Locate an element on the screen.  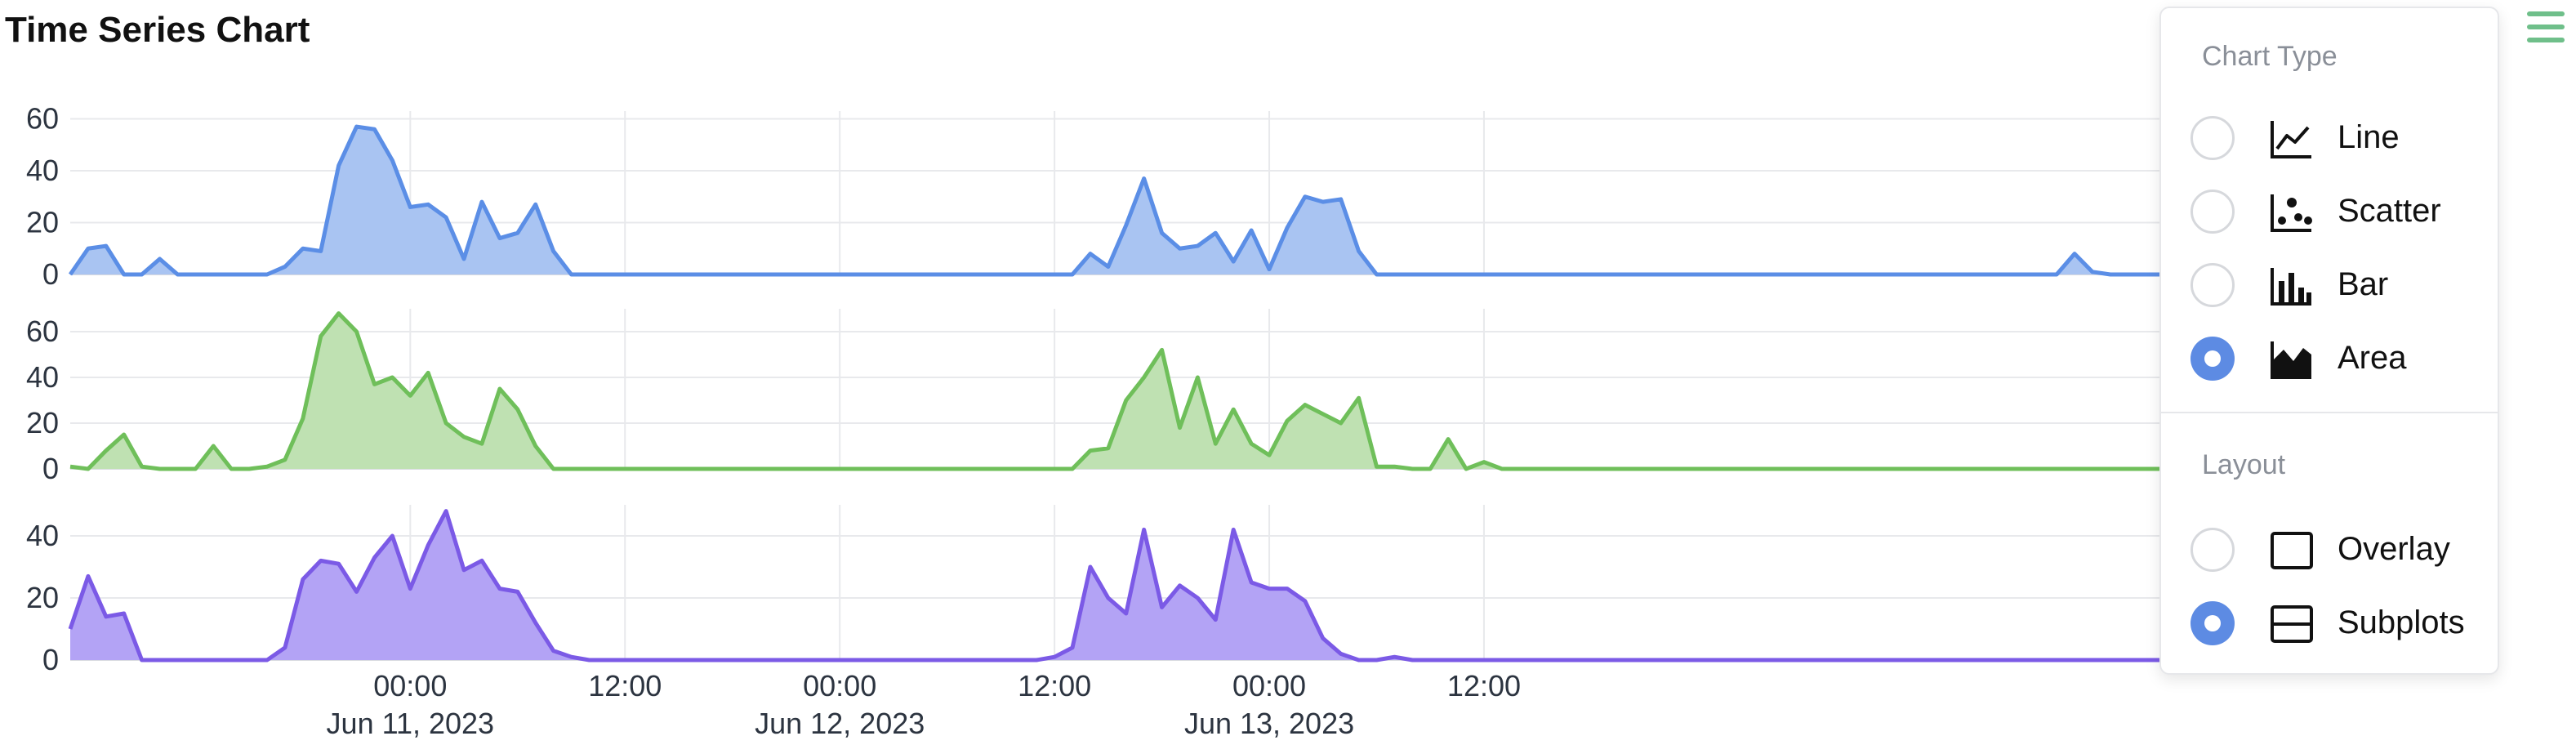
option-label: Overlay is located at coordinates (2394, 549).